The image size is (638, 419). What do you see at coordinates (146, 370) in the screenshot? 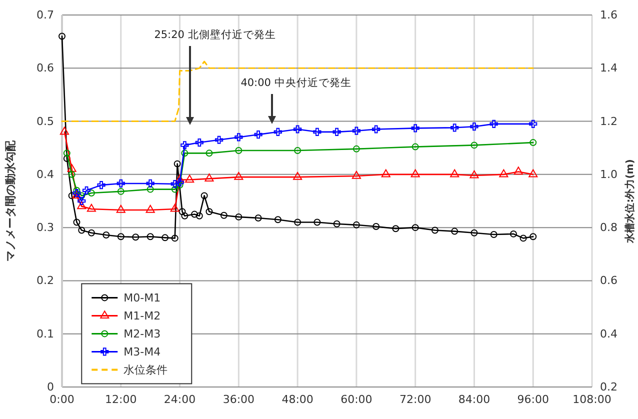
I see `legend-label: 水位条件` at bounding box center [146, 370].